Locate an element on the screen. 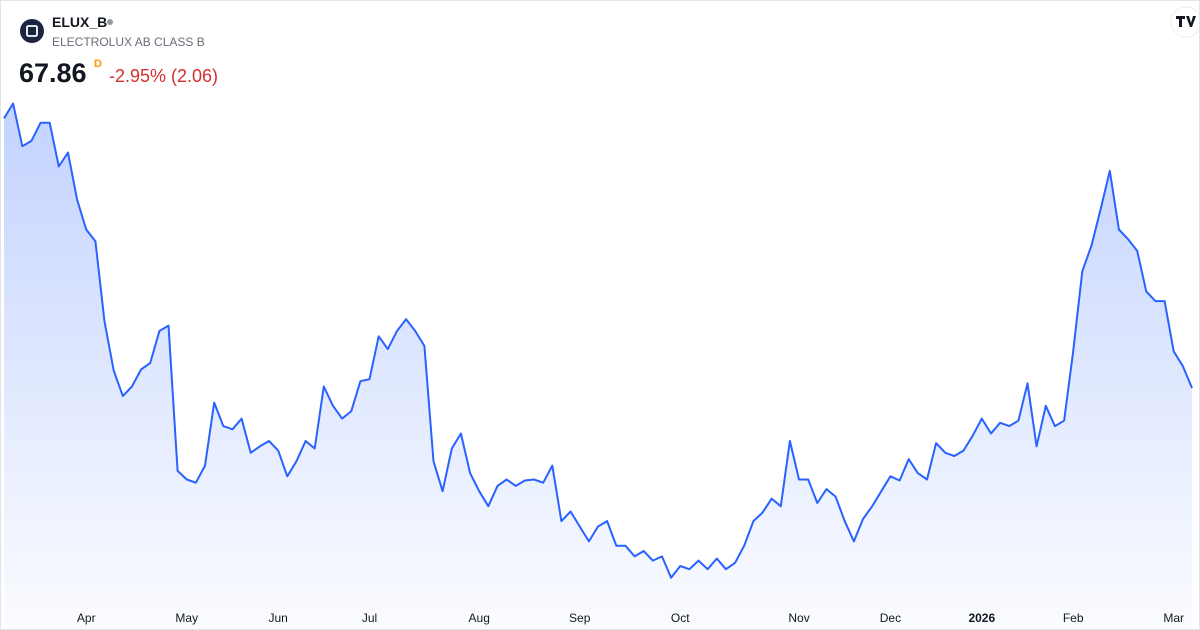 The image size is (1200, 630). interval: D is located at coordinates (98, 64).